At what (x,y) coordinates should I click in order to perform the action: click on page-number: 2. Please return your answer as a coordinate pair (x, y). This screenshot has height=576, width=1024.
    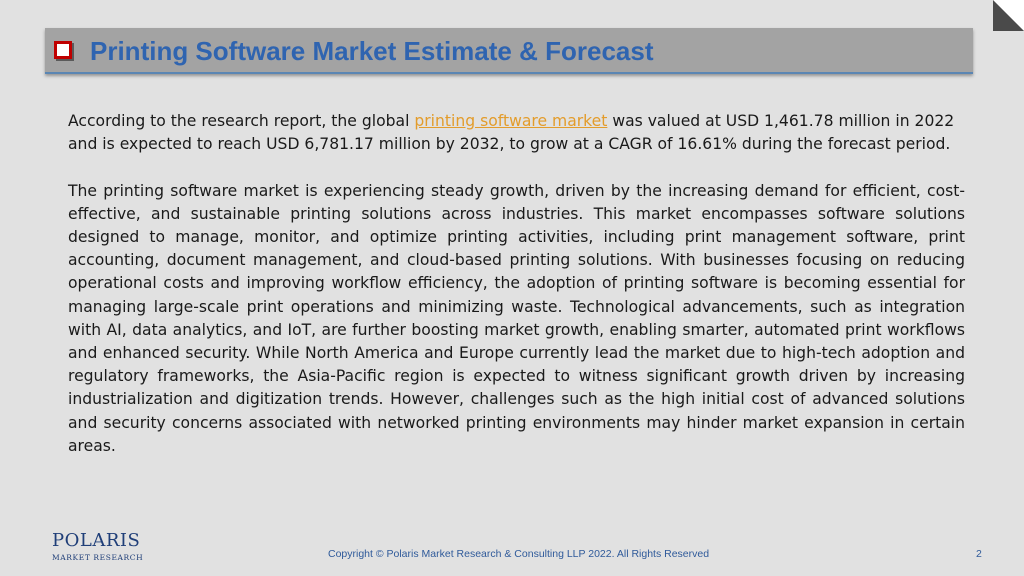
    Looking at the image, I should click on (979, 554).